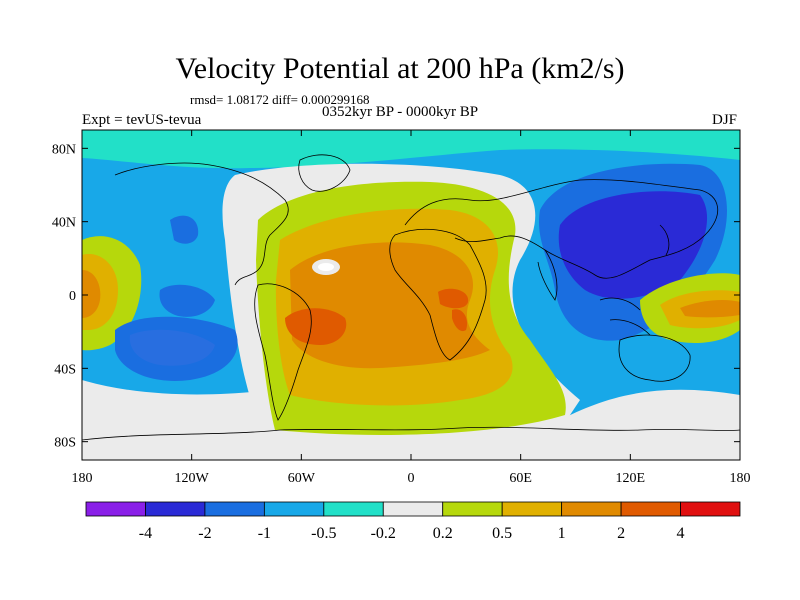 This screenshot has height=600, width=800. What do you see at coordinates (453, 298) in the screenshot?
I see `region-positive-2b` at bounding box center [453, 298].